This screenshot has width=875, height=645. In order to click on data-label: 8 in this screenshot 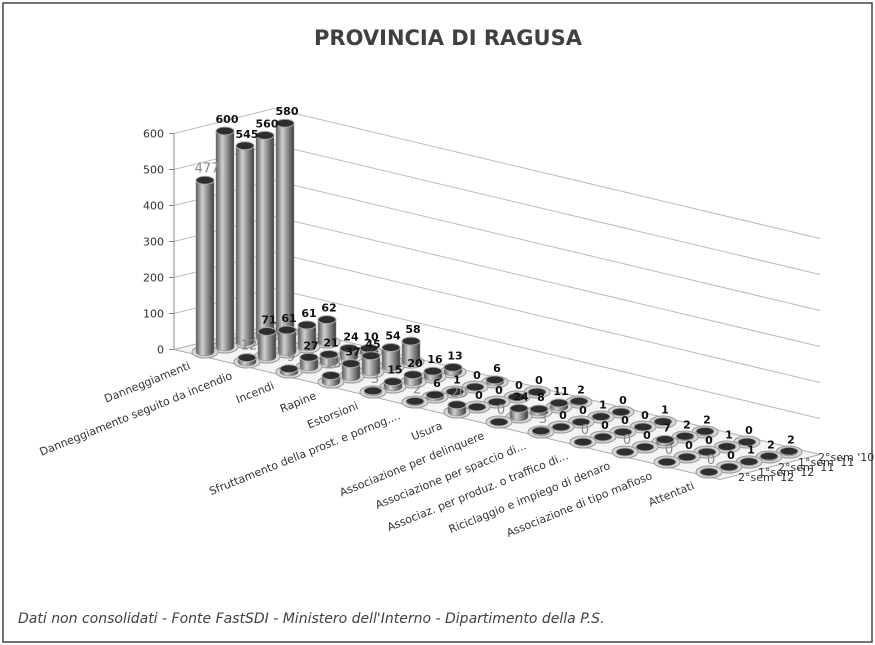, I will do `click(541, 397)`.